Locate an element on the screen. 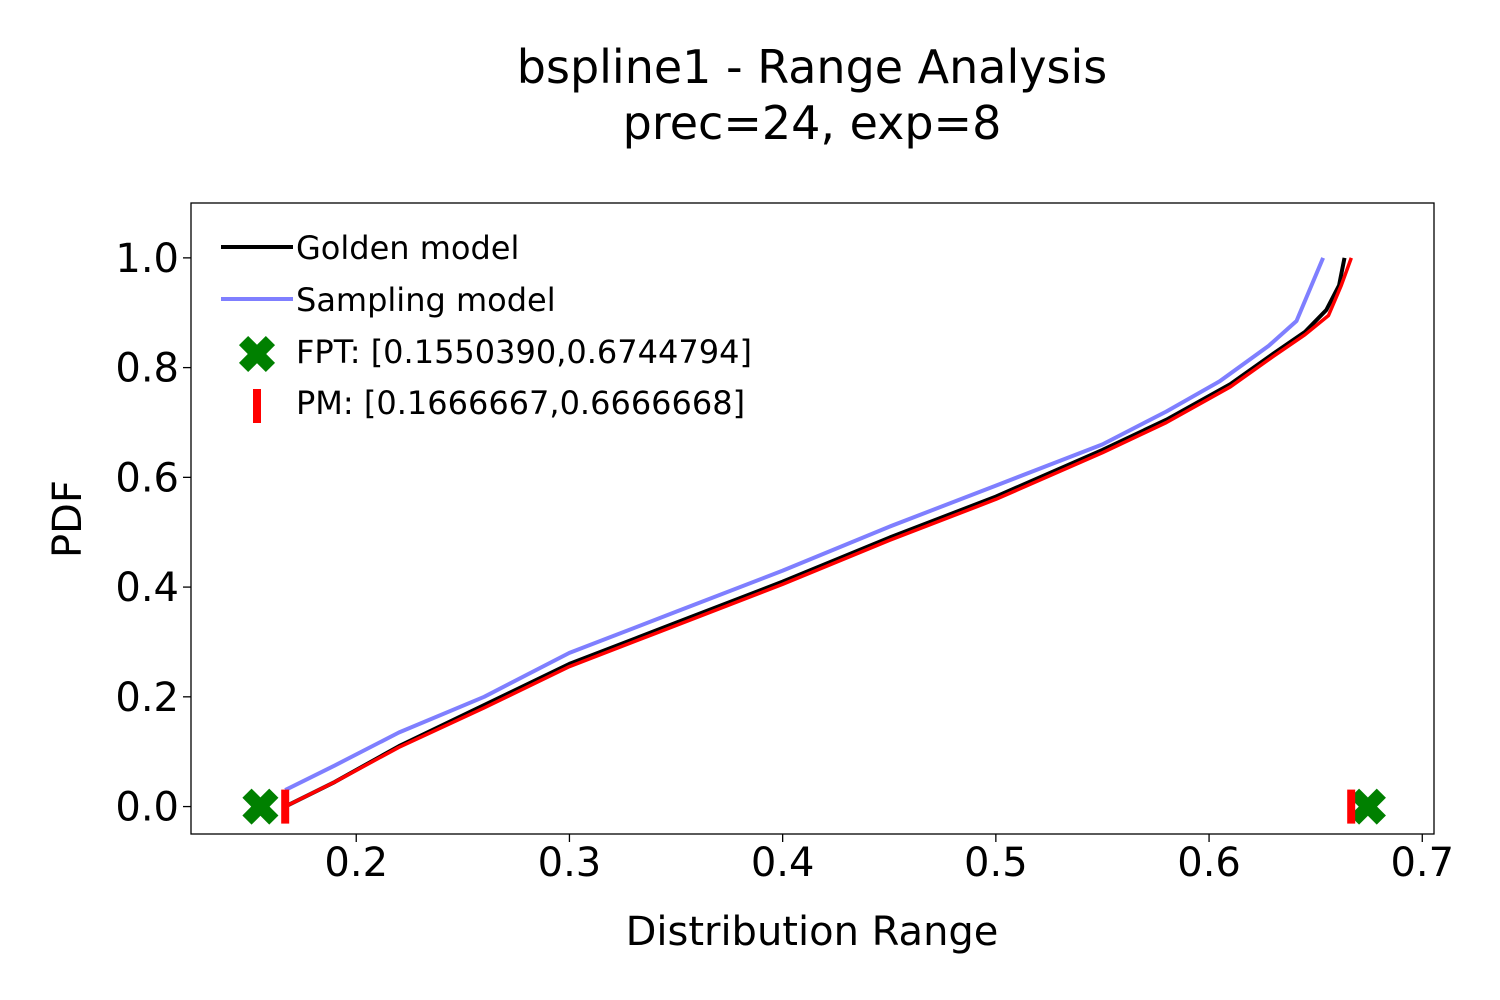  legend-label-sampling: Sampling model is located at coordinates (426, 300).